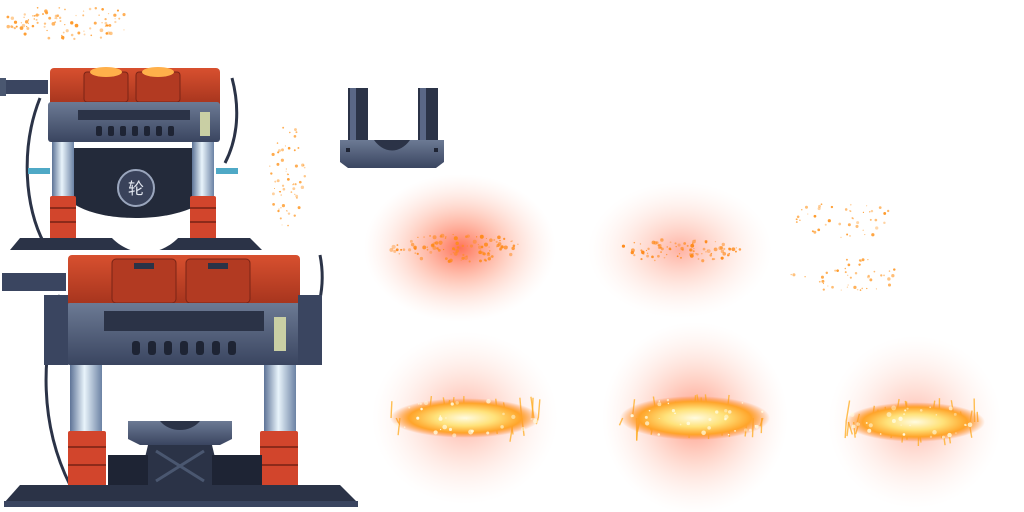 This screenshot has width=1024, height=512. I want to click on clamp-right, so click(203, 218).